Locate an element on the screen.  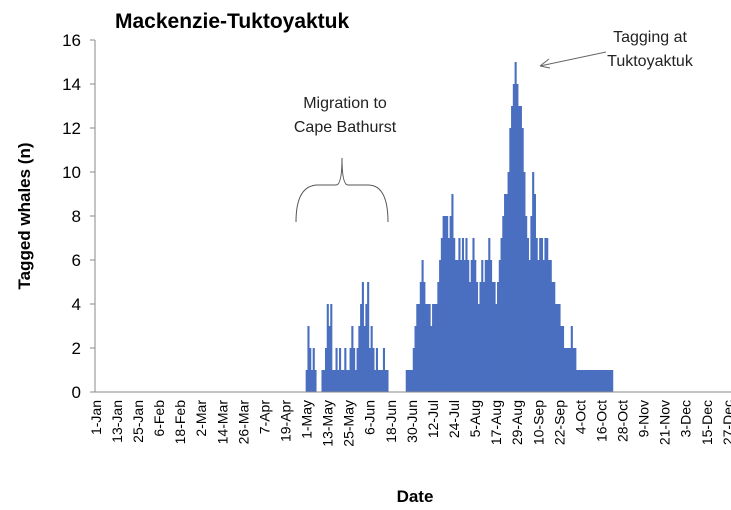
x-tick-label: 6-Jun is located at coordinates (370, 417).